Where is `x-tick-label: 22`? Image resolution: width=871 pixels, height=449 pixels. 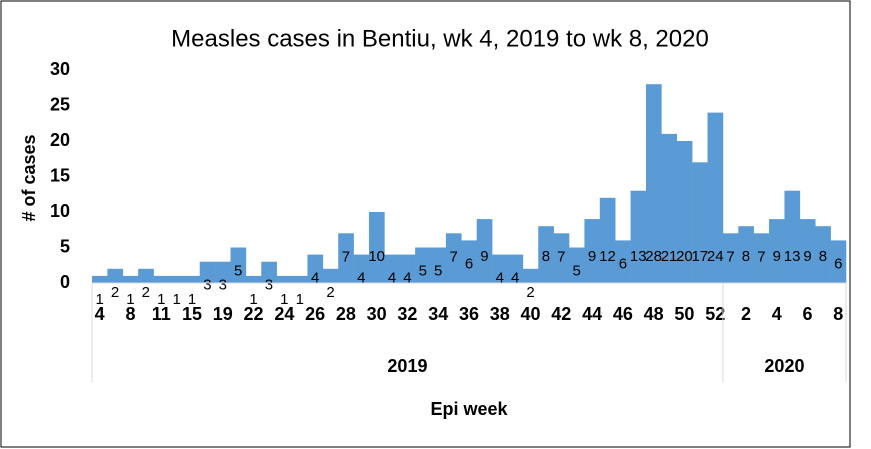
x-tick-label: 22 is located at coordinates (254, 314).